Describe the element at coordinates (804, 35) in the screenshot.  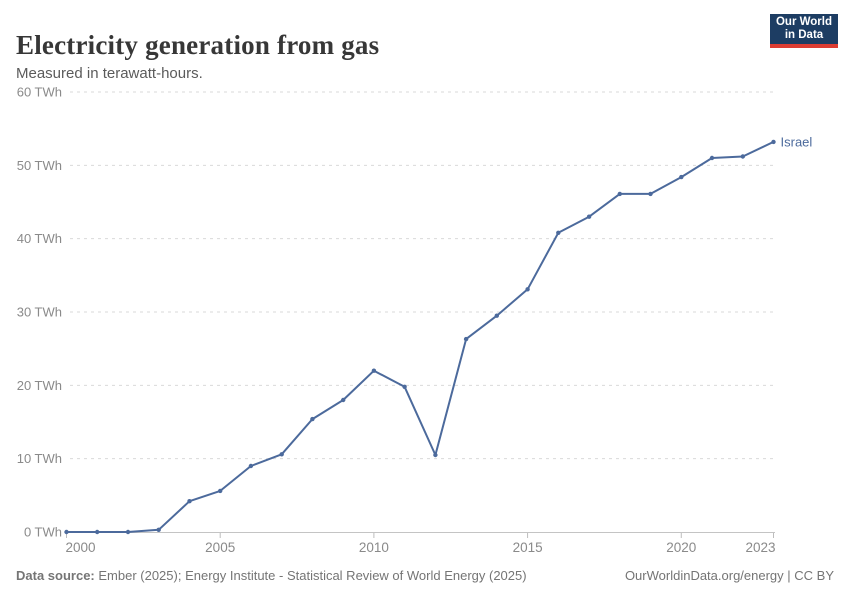
I see `owid-logo-line2: in Data` at that location.